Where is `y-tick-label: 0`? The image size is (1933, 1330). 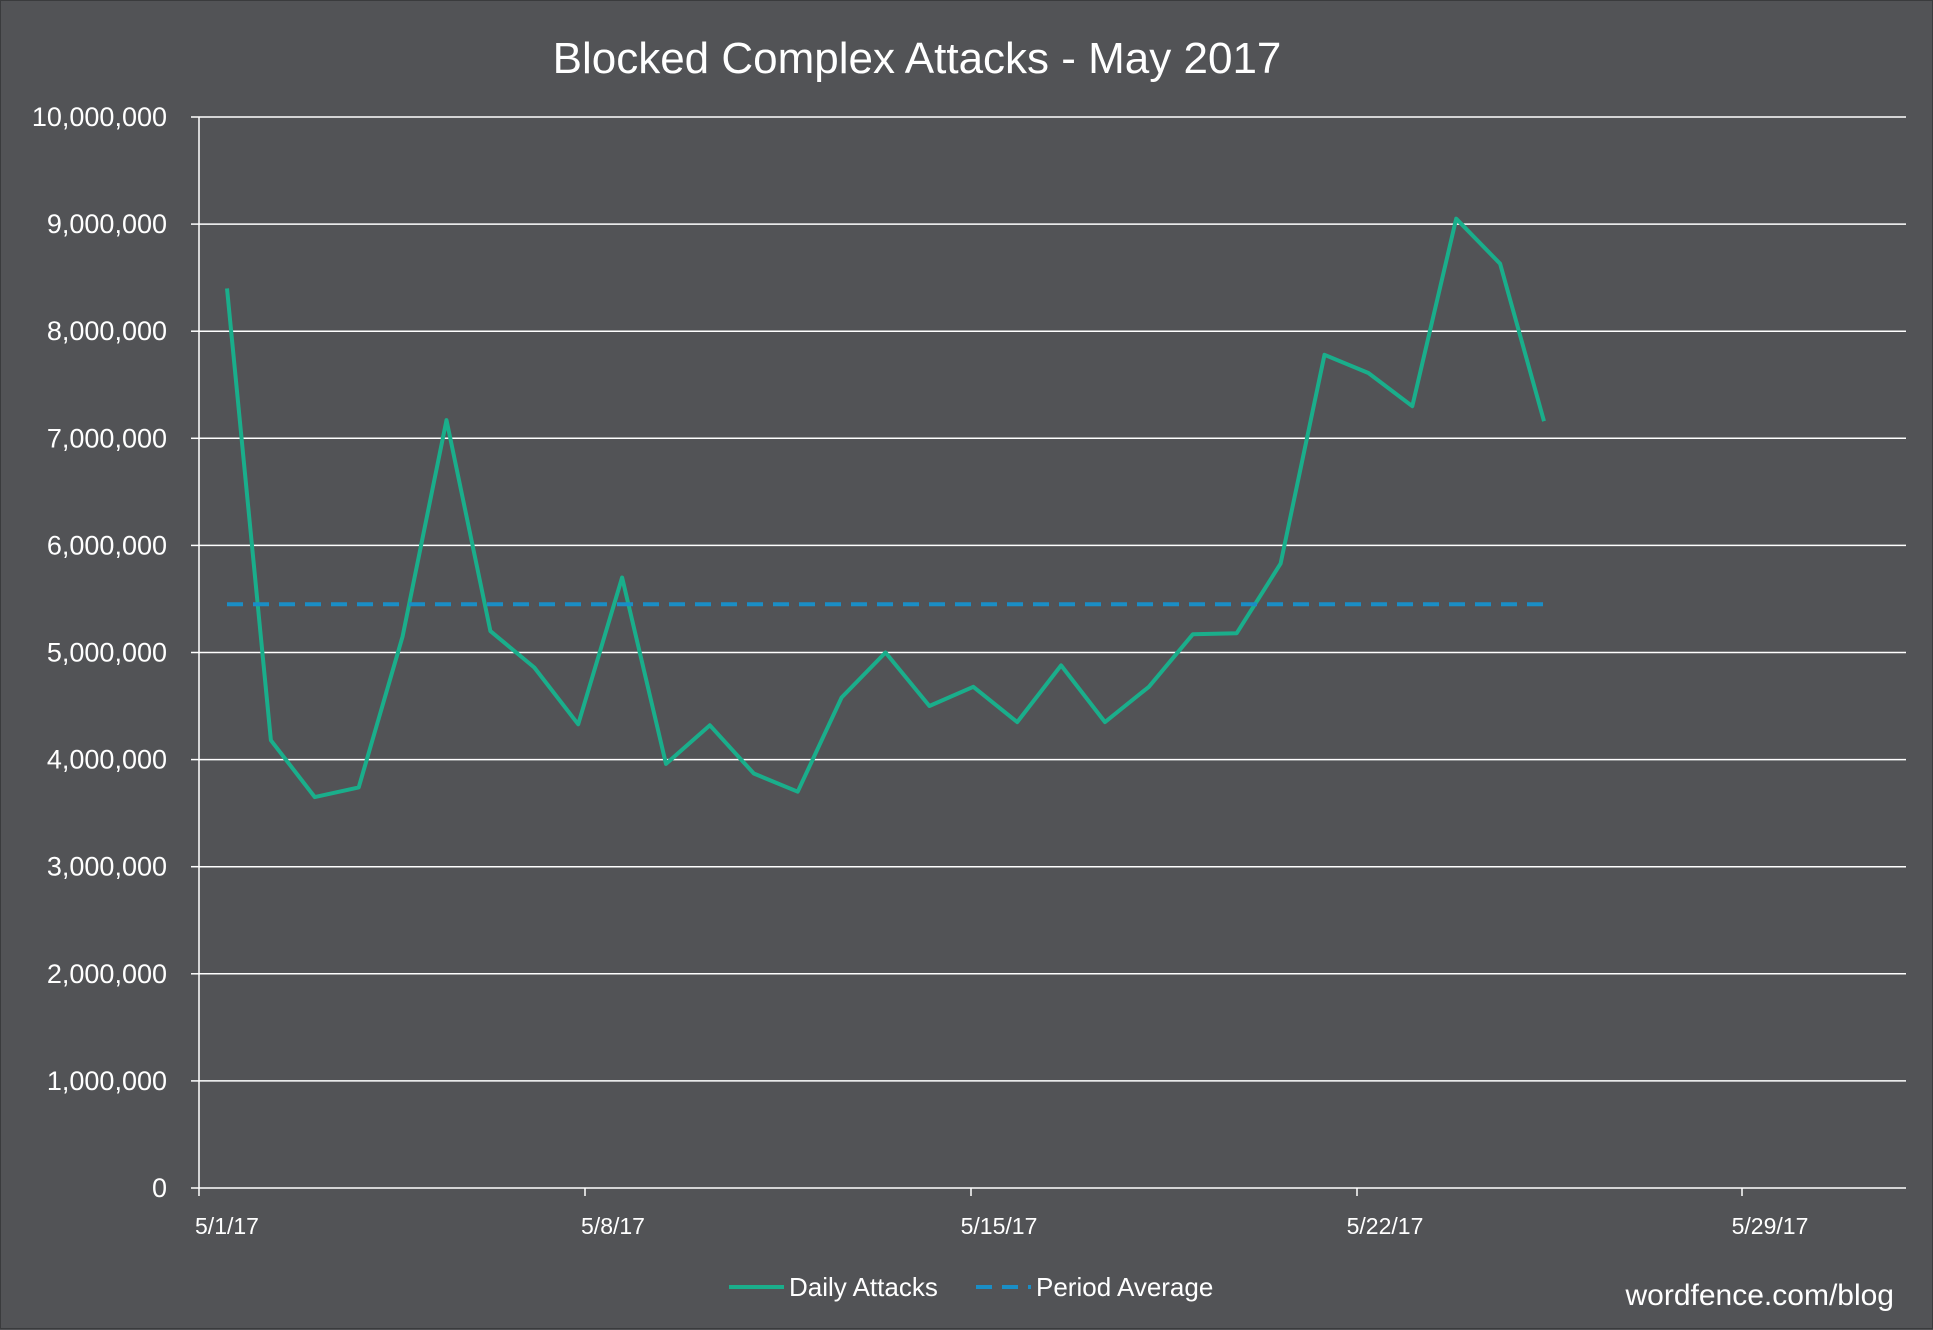 y-tick-label: 0 is located at coordinates (159, 1188).